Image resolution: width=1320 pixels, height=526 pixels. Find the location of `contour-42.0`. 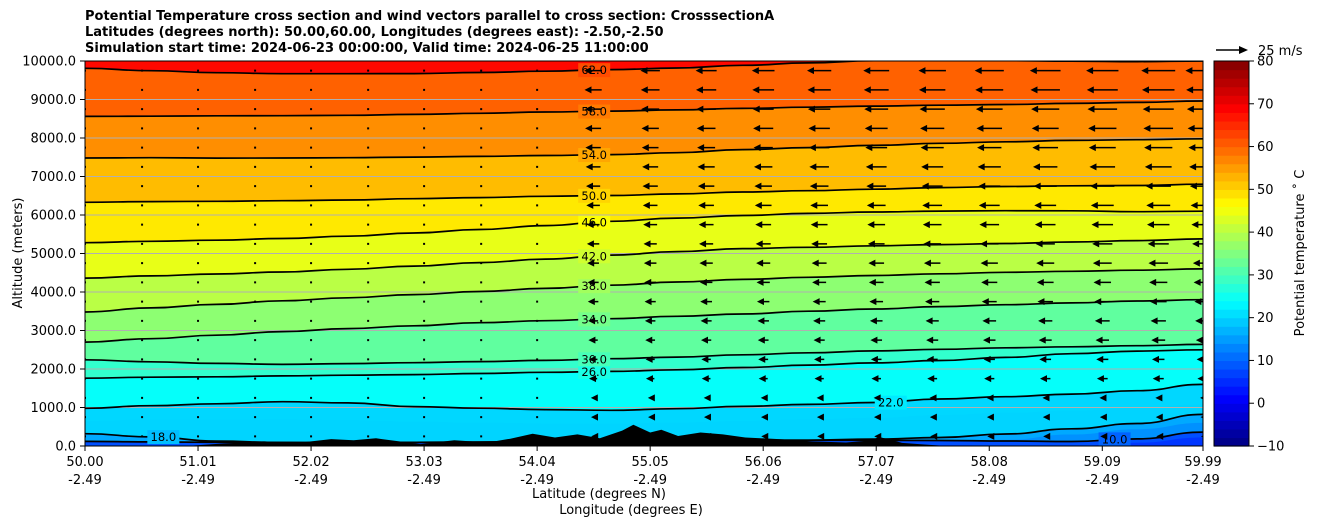

contour-42.0 is located at coordinates (644, 258).